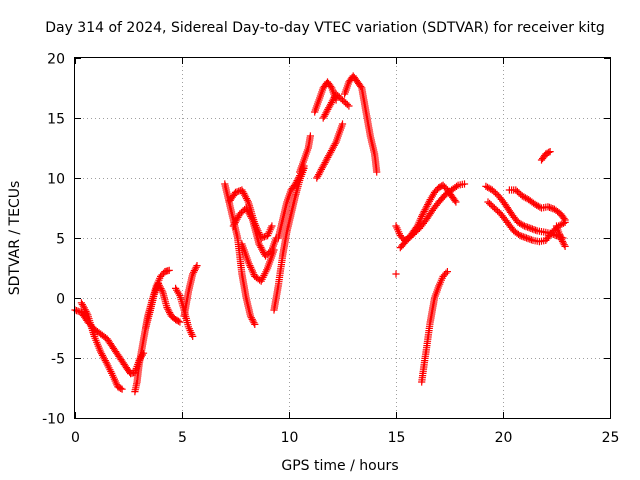 The height and width of the screenshot is (480, 640). What do you see at coordinates (290, 438) in the screenshot?
I see `x-tick-label: 10` at bounding box center [290, 438].